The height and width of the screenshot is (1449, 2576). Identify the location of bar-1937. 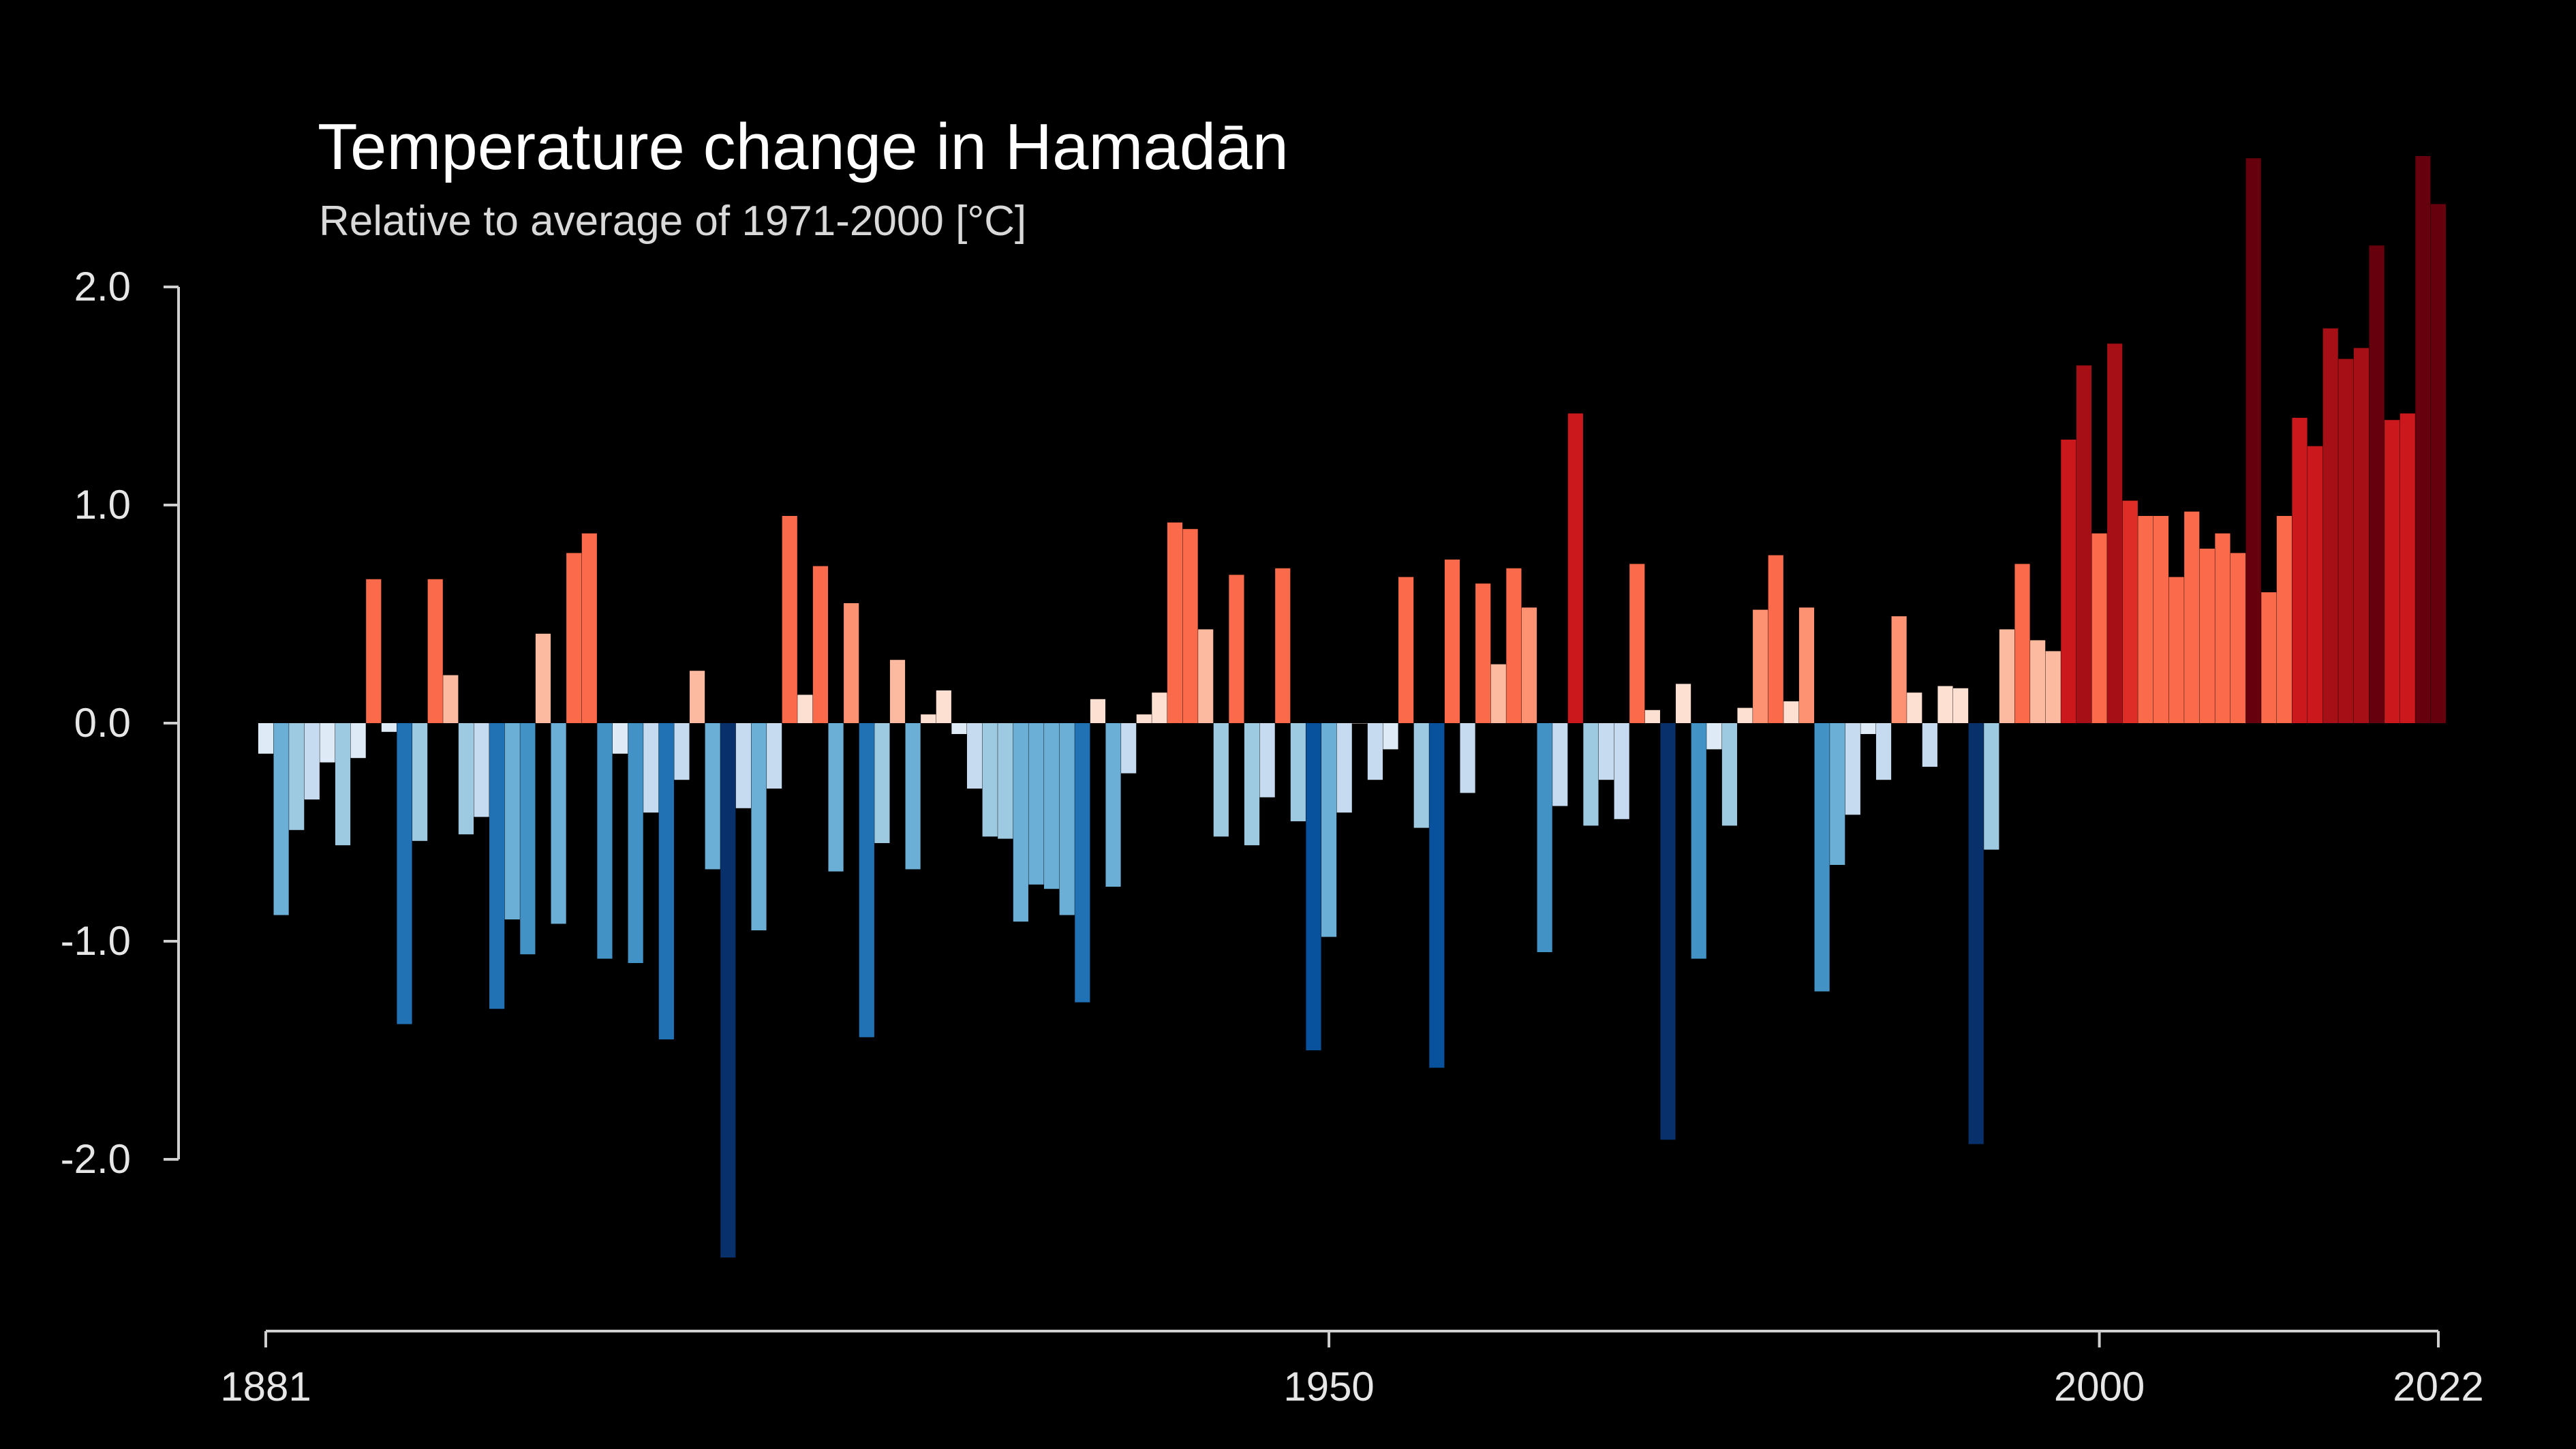
(1129, 748).